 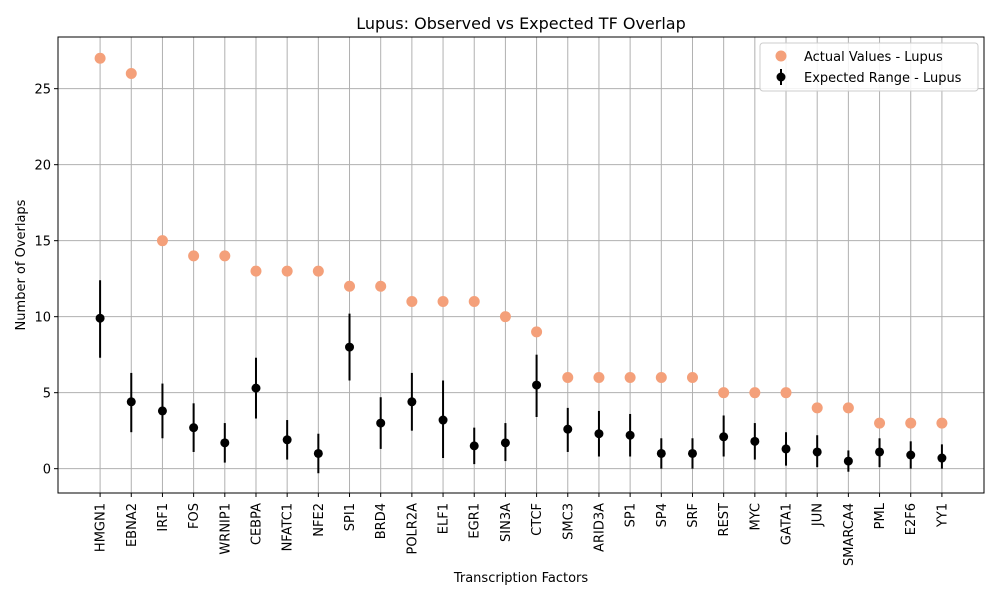 I want to click on x-tick-label: CTCF, so click(x=537, y=519).